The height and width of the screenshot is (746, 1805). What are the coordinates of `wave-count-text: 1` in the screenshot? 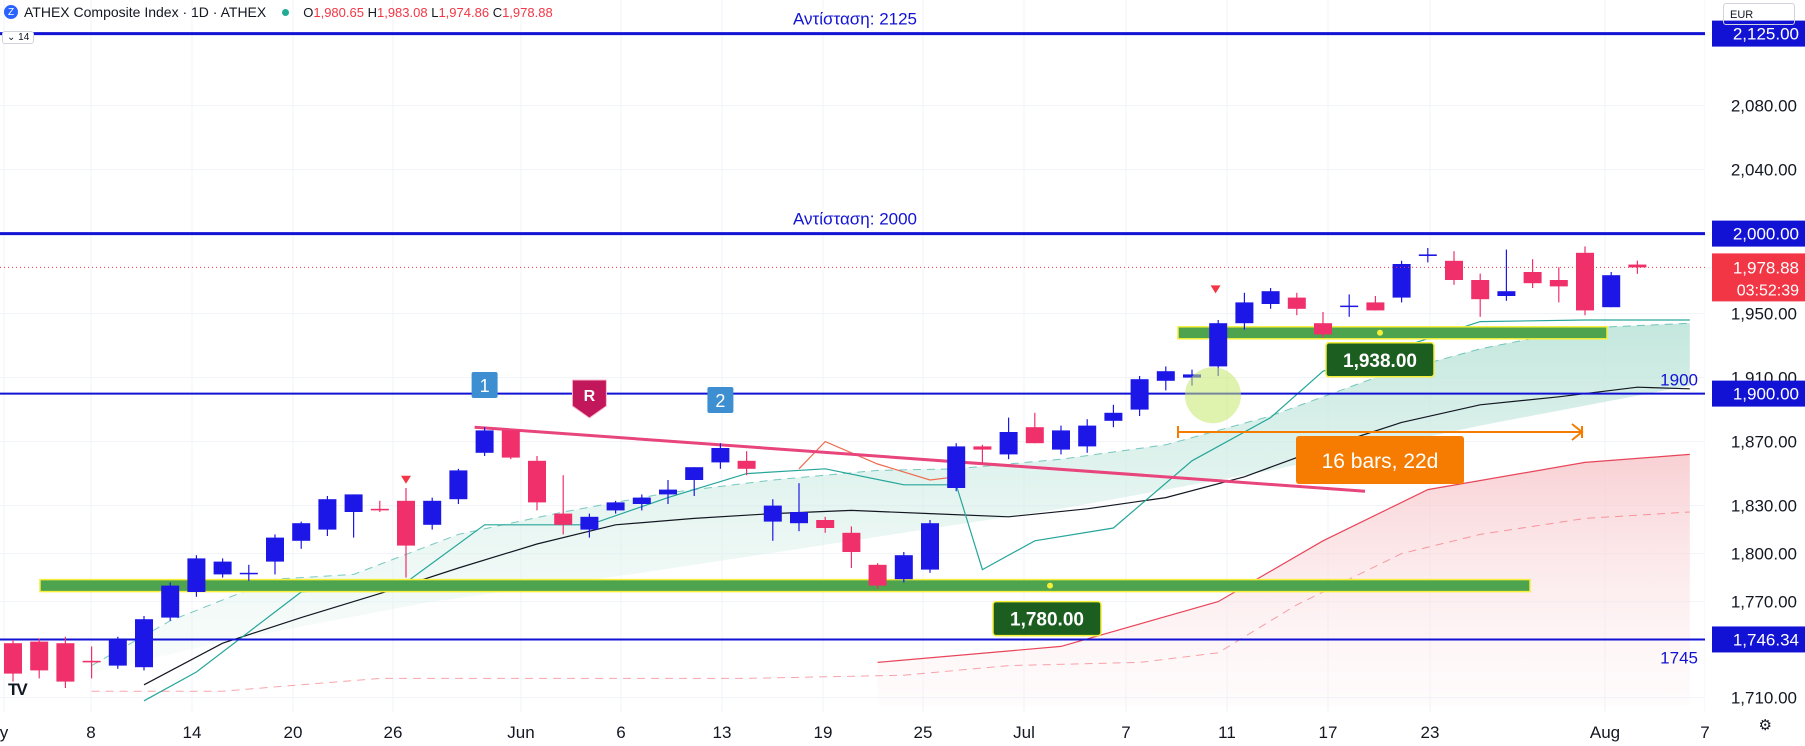 It's located at (485, 386).